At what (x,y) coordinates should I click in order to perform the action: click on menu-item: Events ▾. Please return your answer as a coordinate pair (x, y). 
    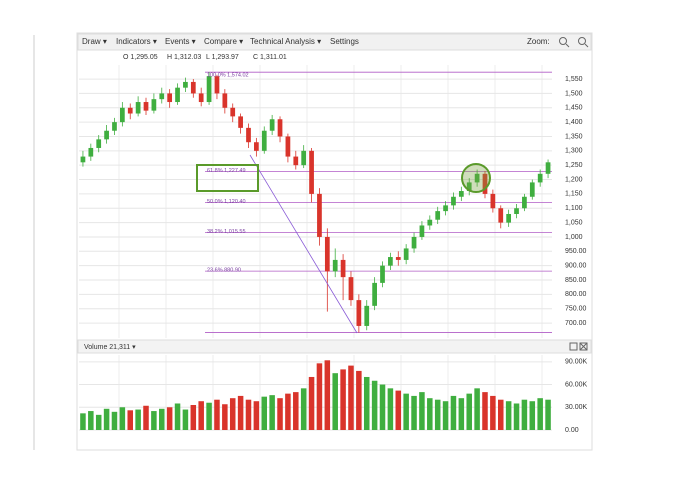
    Looking at the image, I should click on (180, 41).